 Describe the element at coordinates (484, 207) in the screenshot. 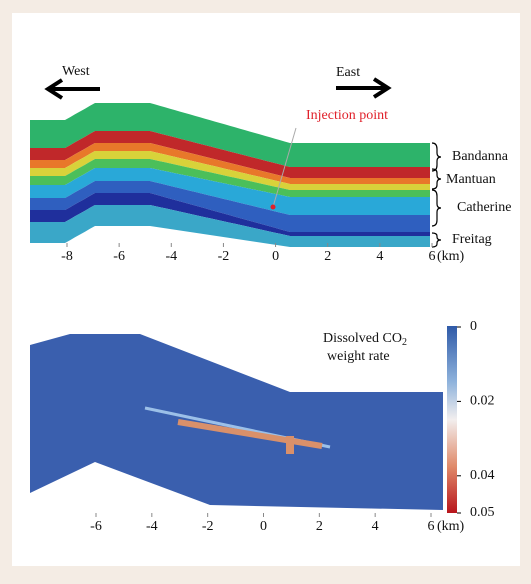

I see `formation-label: Catherine` at that location.